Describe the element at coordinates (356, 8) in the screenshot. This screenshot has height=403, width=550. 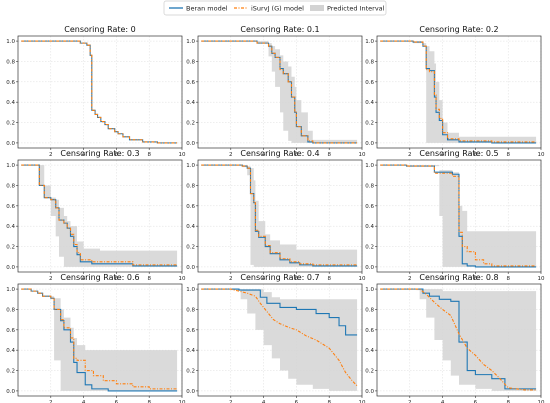
I see `legend-interval-label: Predicted Interval` at that location.